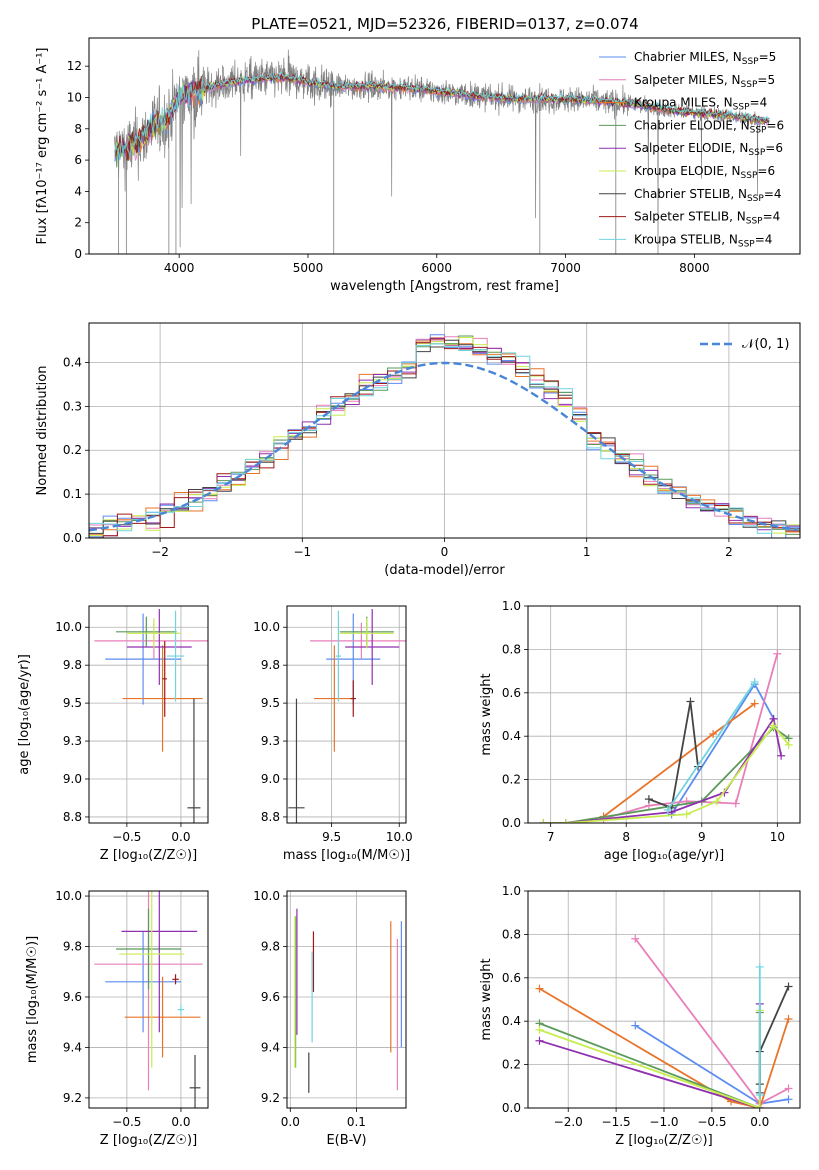  Describe the element at coordinates (511, 693) in the screenshot. I see `y-tick-label: 0.6` at that location.